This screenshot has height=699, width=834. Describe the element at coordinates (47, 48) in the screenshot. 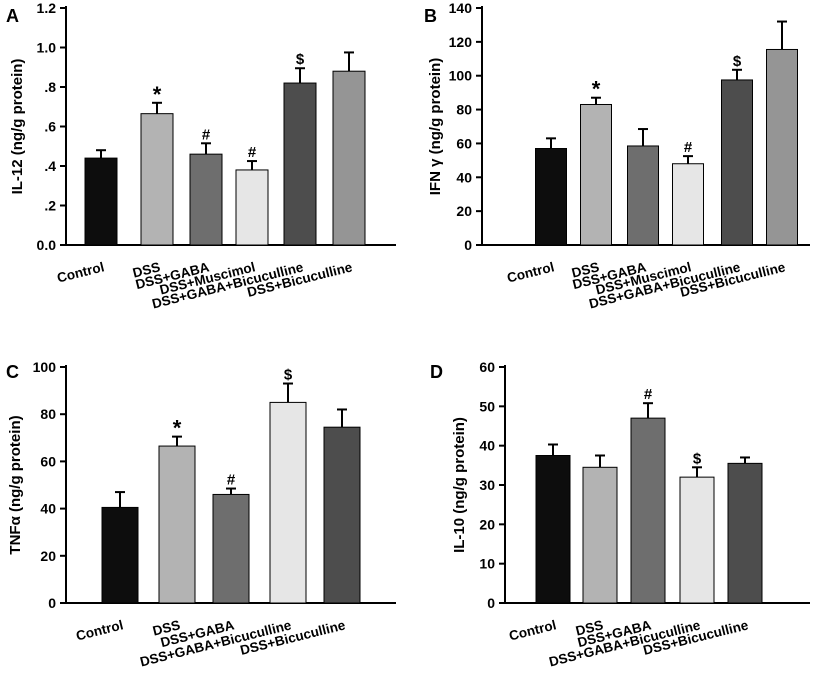

I see `y-tick-label: 1.0` at that location.